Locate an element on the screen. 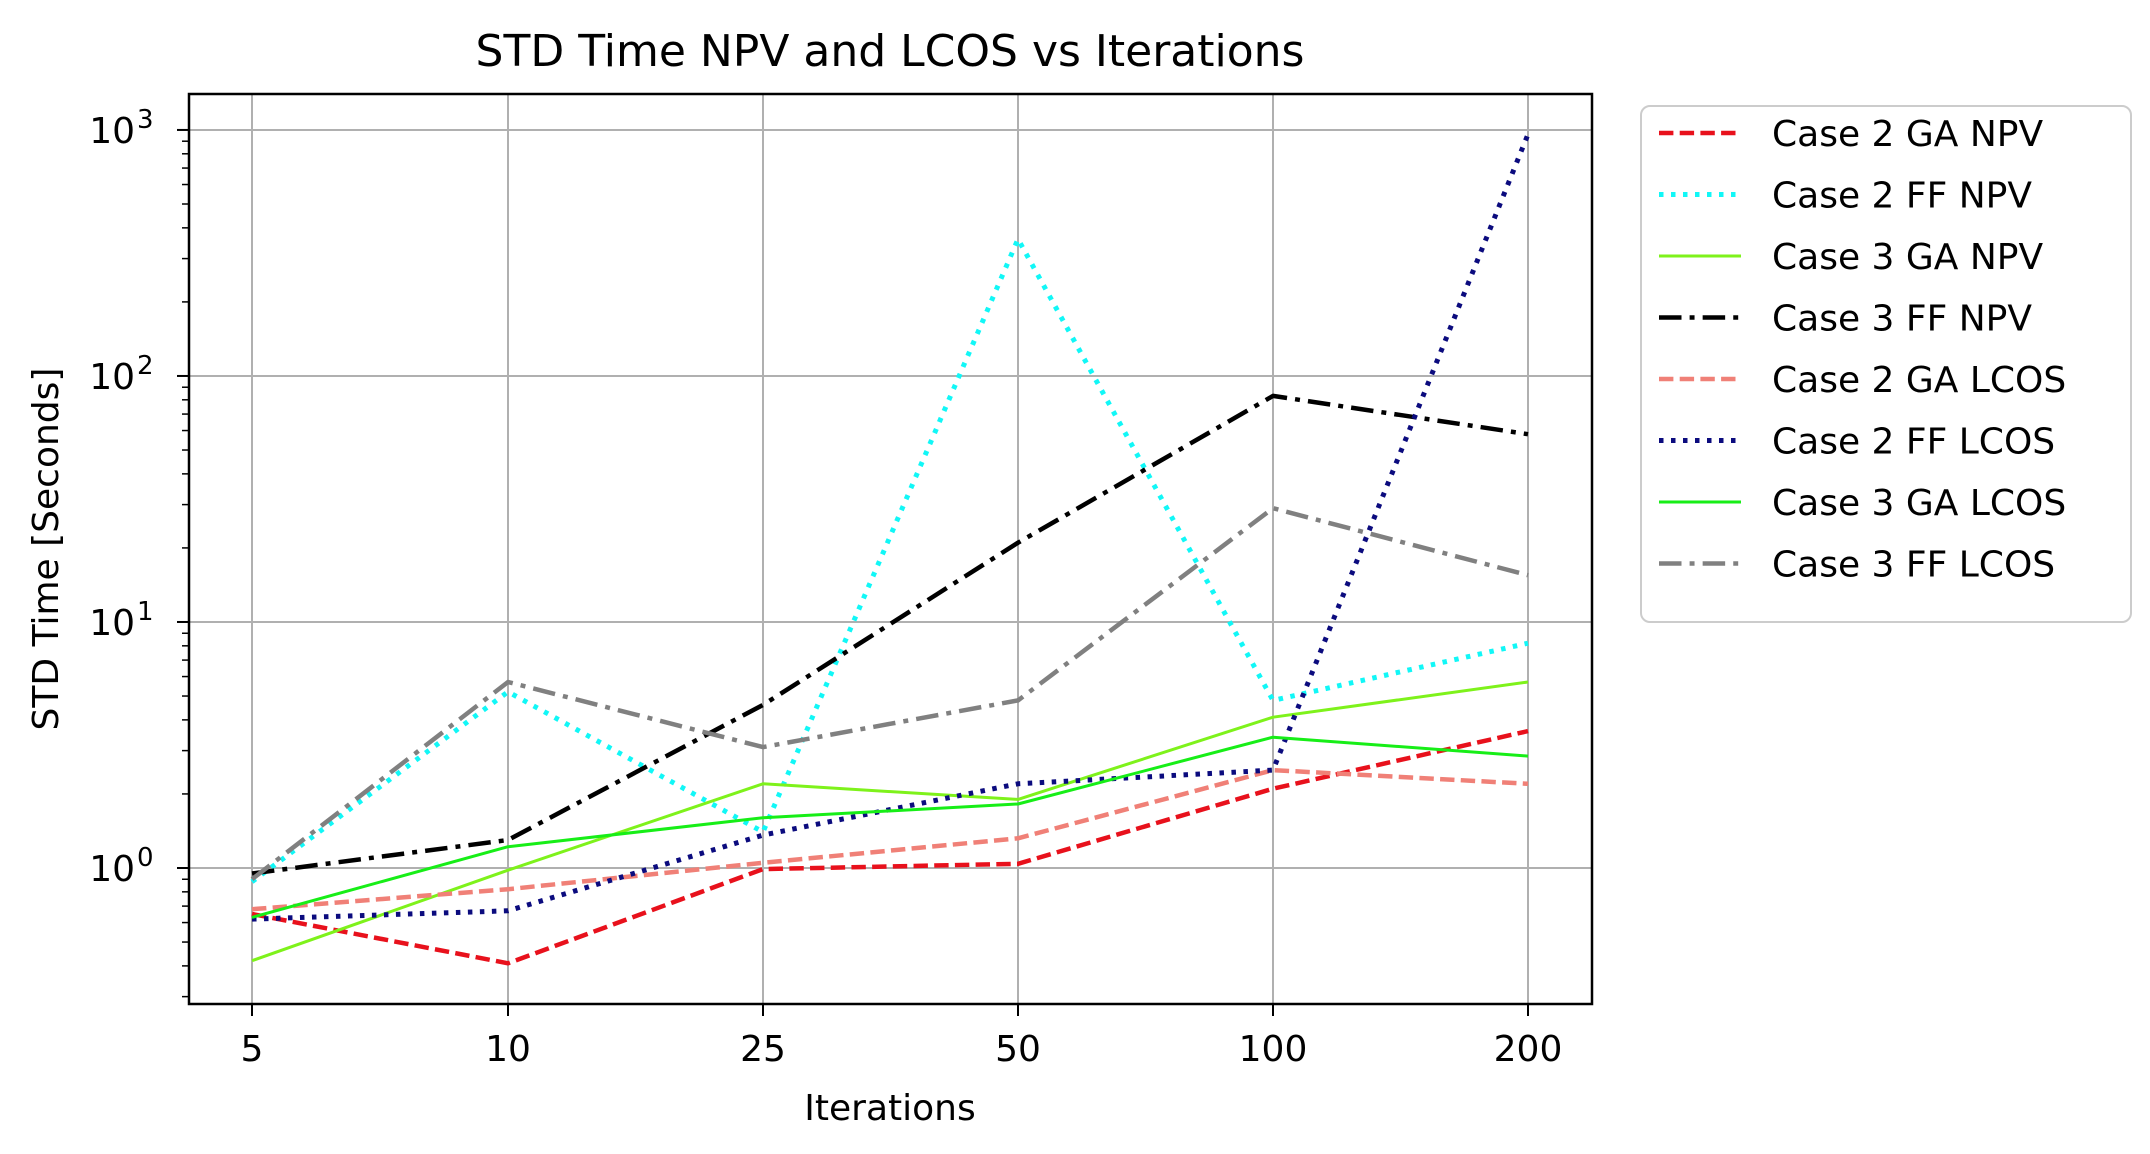  chart-title: STD Time NPV and LCOS vs Iterations is located at coordinates (890, 51).